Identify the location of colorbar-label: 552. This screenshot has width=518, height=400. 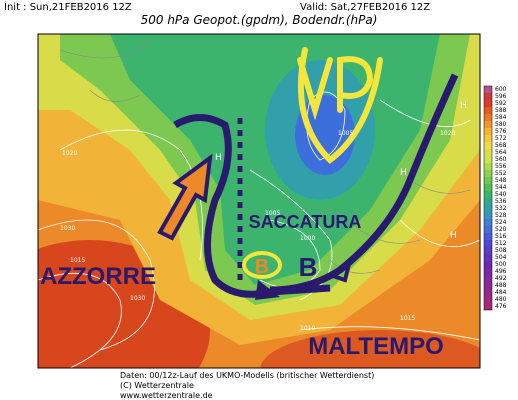
(501, 173).